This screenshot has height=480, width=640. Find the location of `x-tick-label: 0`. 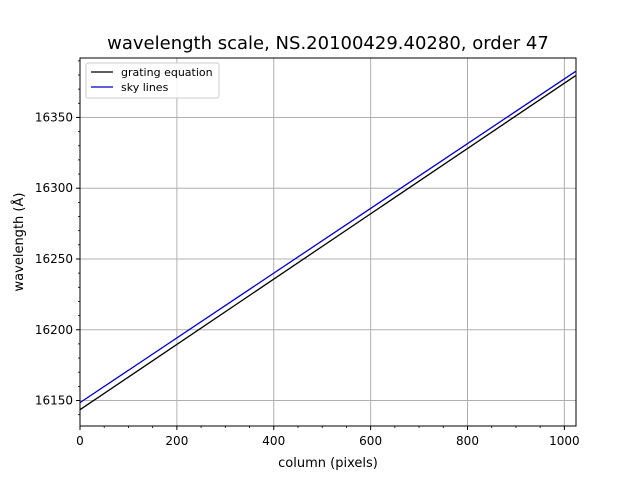

x-tick-label: 0 is located at coordinates (80, 441).